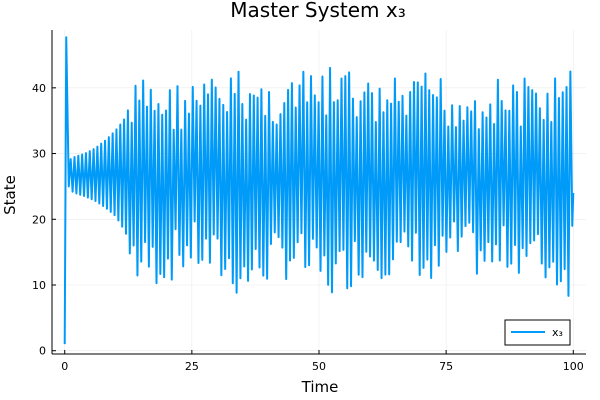  Describe the element at coordinates (192, 366) in the screenshot. I see `x-tick-label: 25` at that location.